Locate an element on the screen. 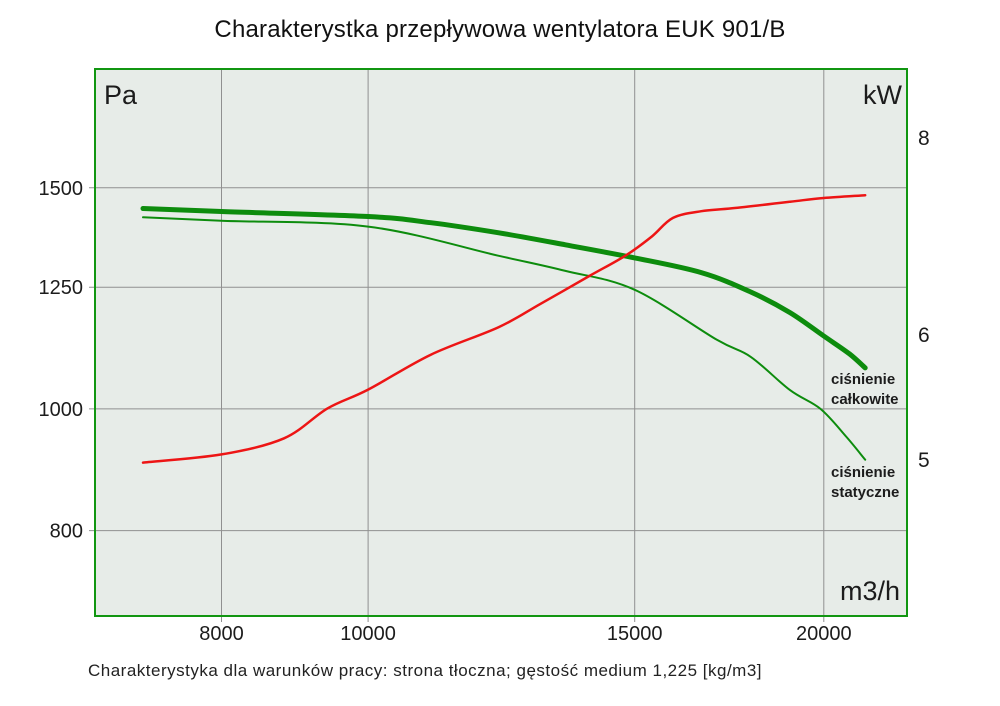  y-right-tick-label: 8 is located at coordinates (924, 138).